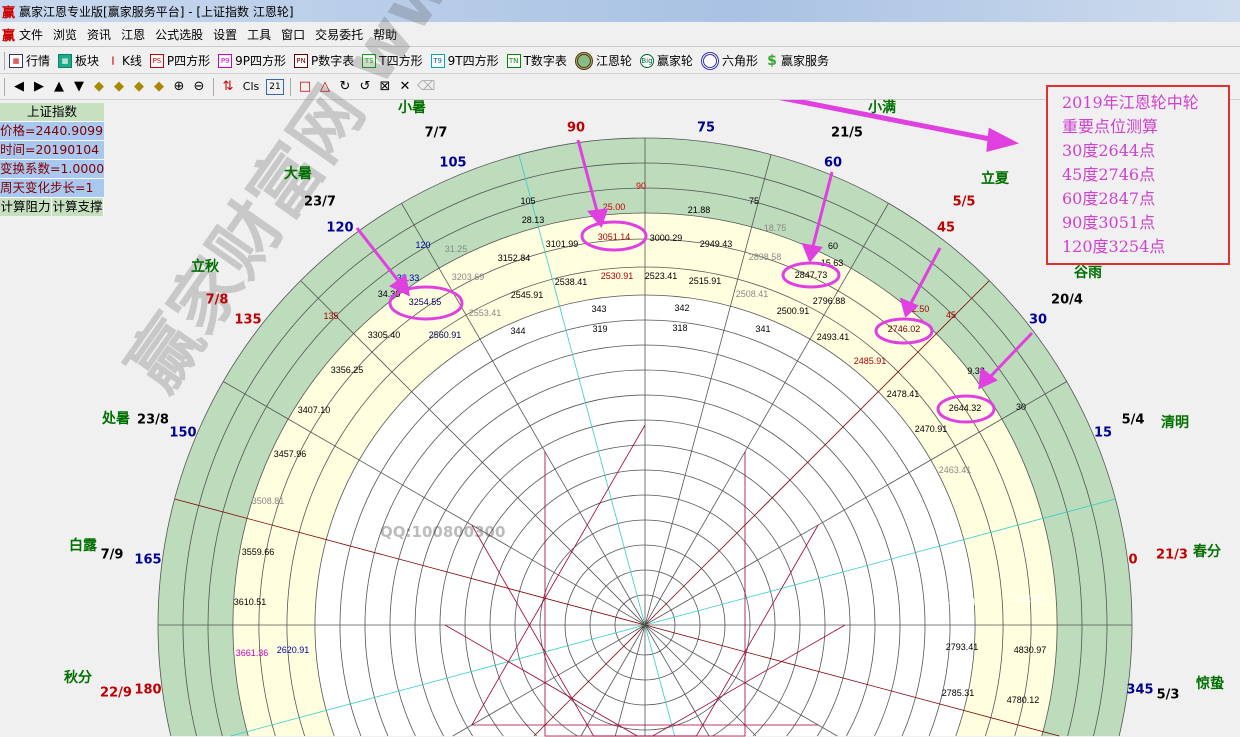  Describe the element at coordinates (179, 34) in the screenshot. I see `menu-formula: 公式选股` at that location.